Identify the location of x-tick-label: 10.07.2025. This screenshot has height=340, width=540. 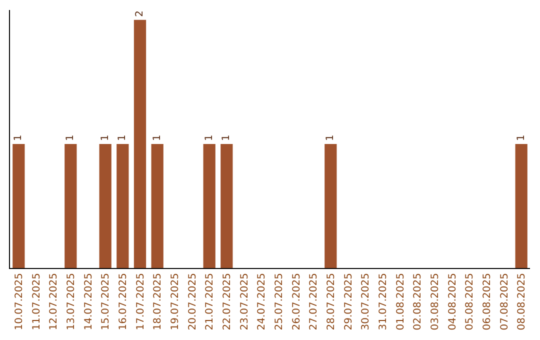
(19, 301).